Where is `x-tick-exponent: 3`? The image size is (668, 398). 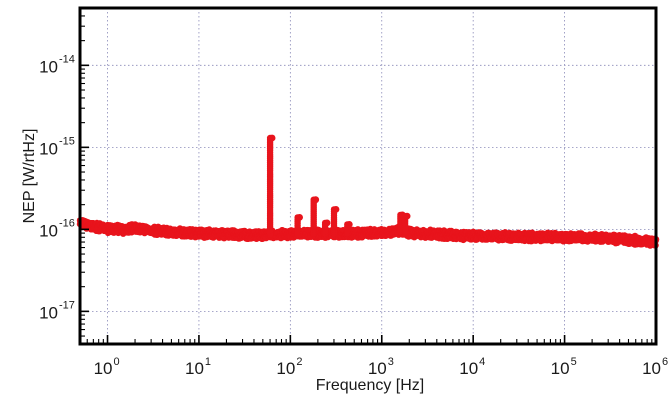 x-tick-exponent: 3 is located at coordinates (391, 362).